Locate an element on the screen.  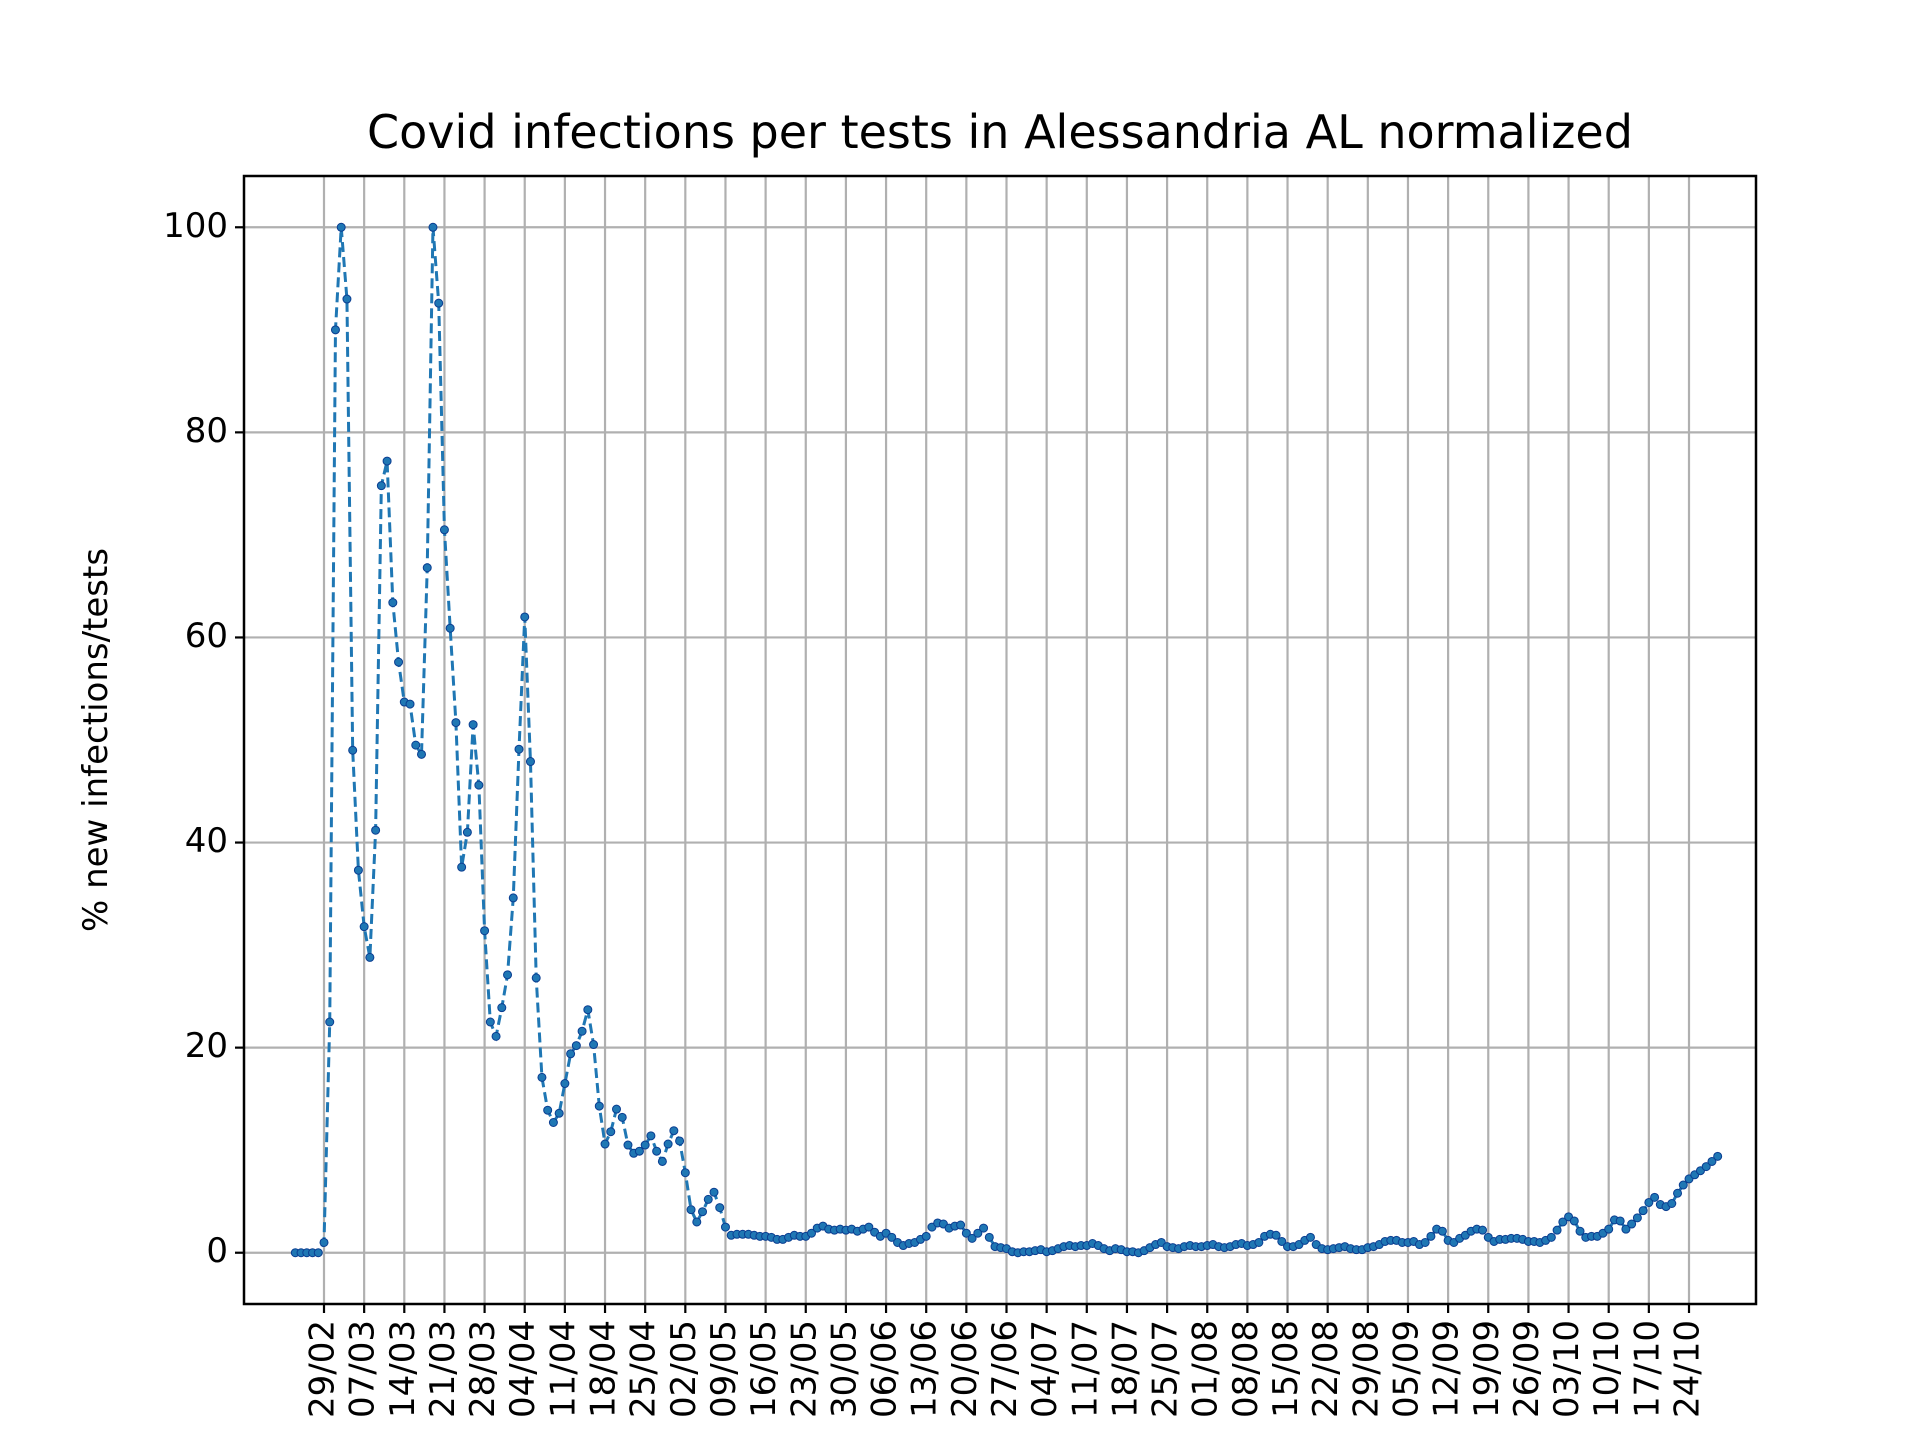
x-tick-label: 28/03 is located at coordinates (483, 1369).